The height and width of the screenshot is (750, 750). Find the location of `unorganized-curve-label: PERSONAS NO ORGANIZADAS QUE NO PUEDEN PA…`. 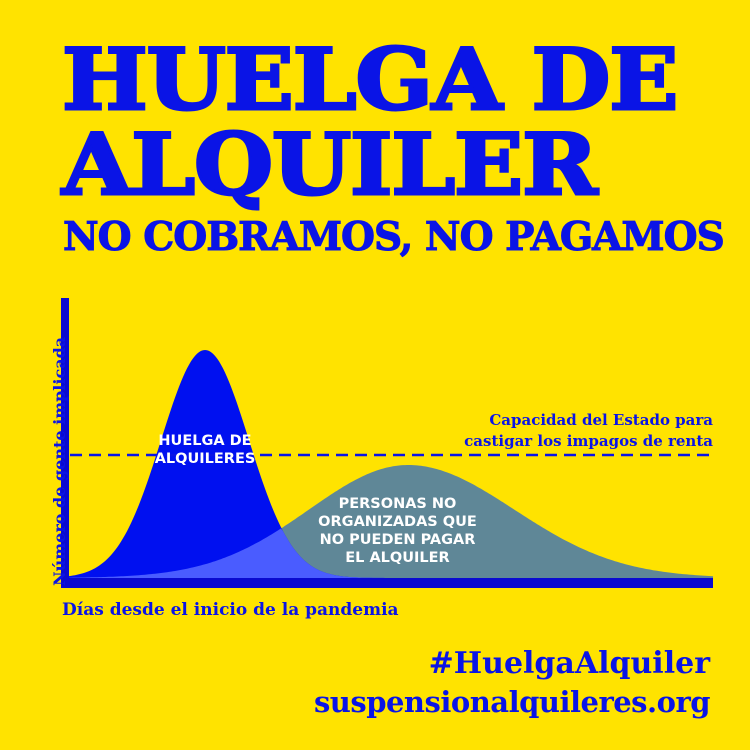

unorganized-curve-label: PERSONAS NO ORGANIZADAS QUE NO PUEDEN PA… is located at coordinates (397, 531).